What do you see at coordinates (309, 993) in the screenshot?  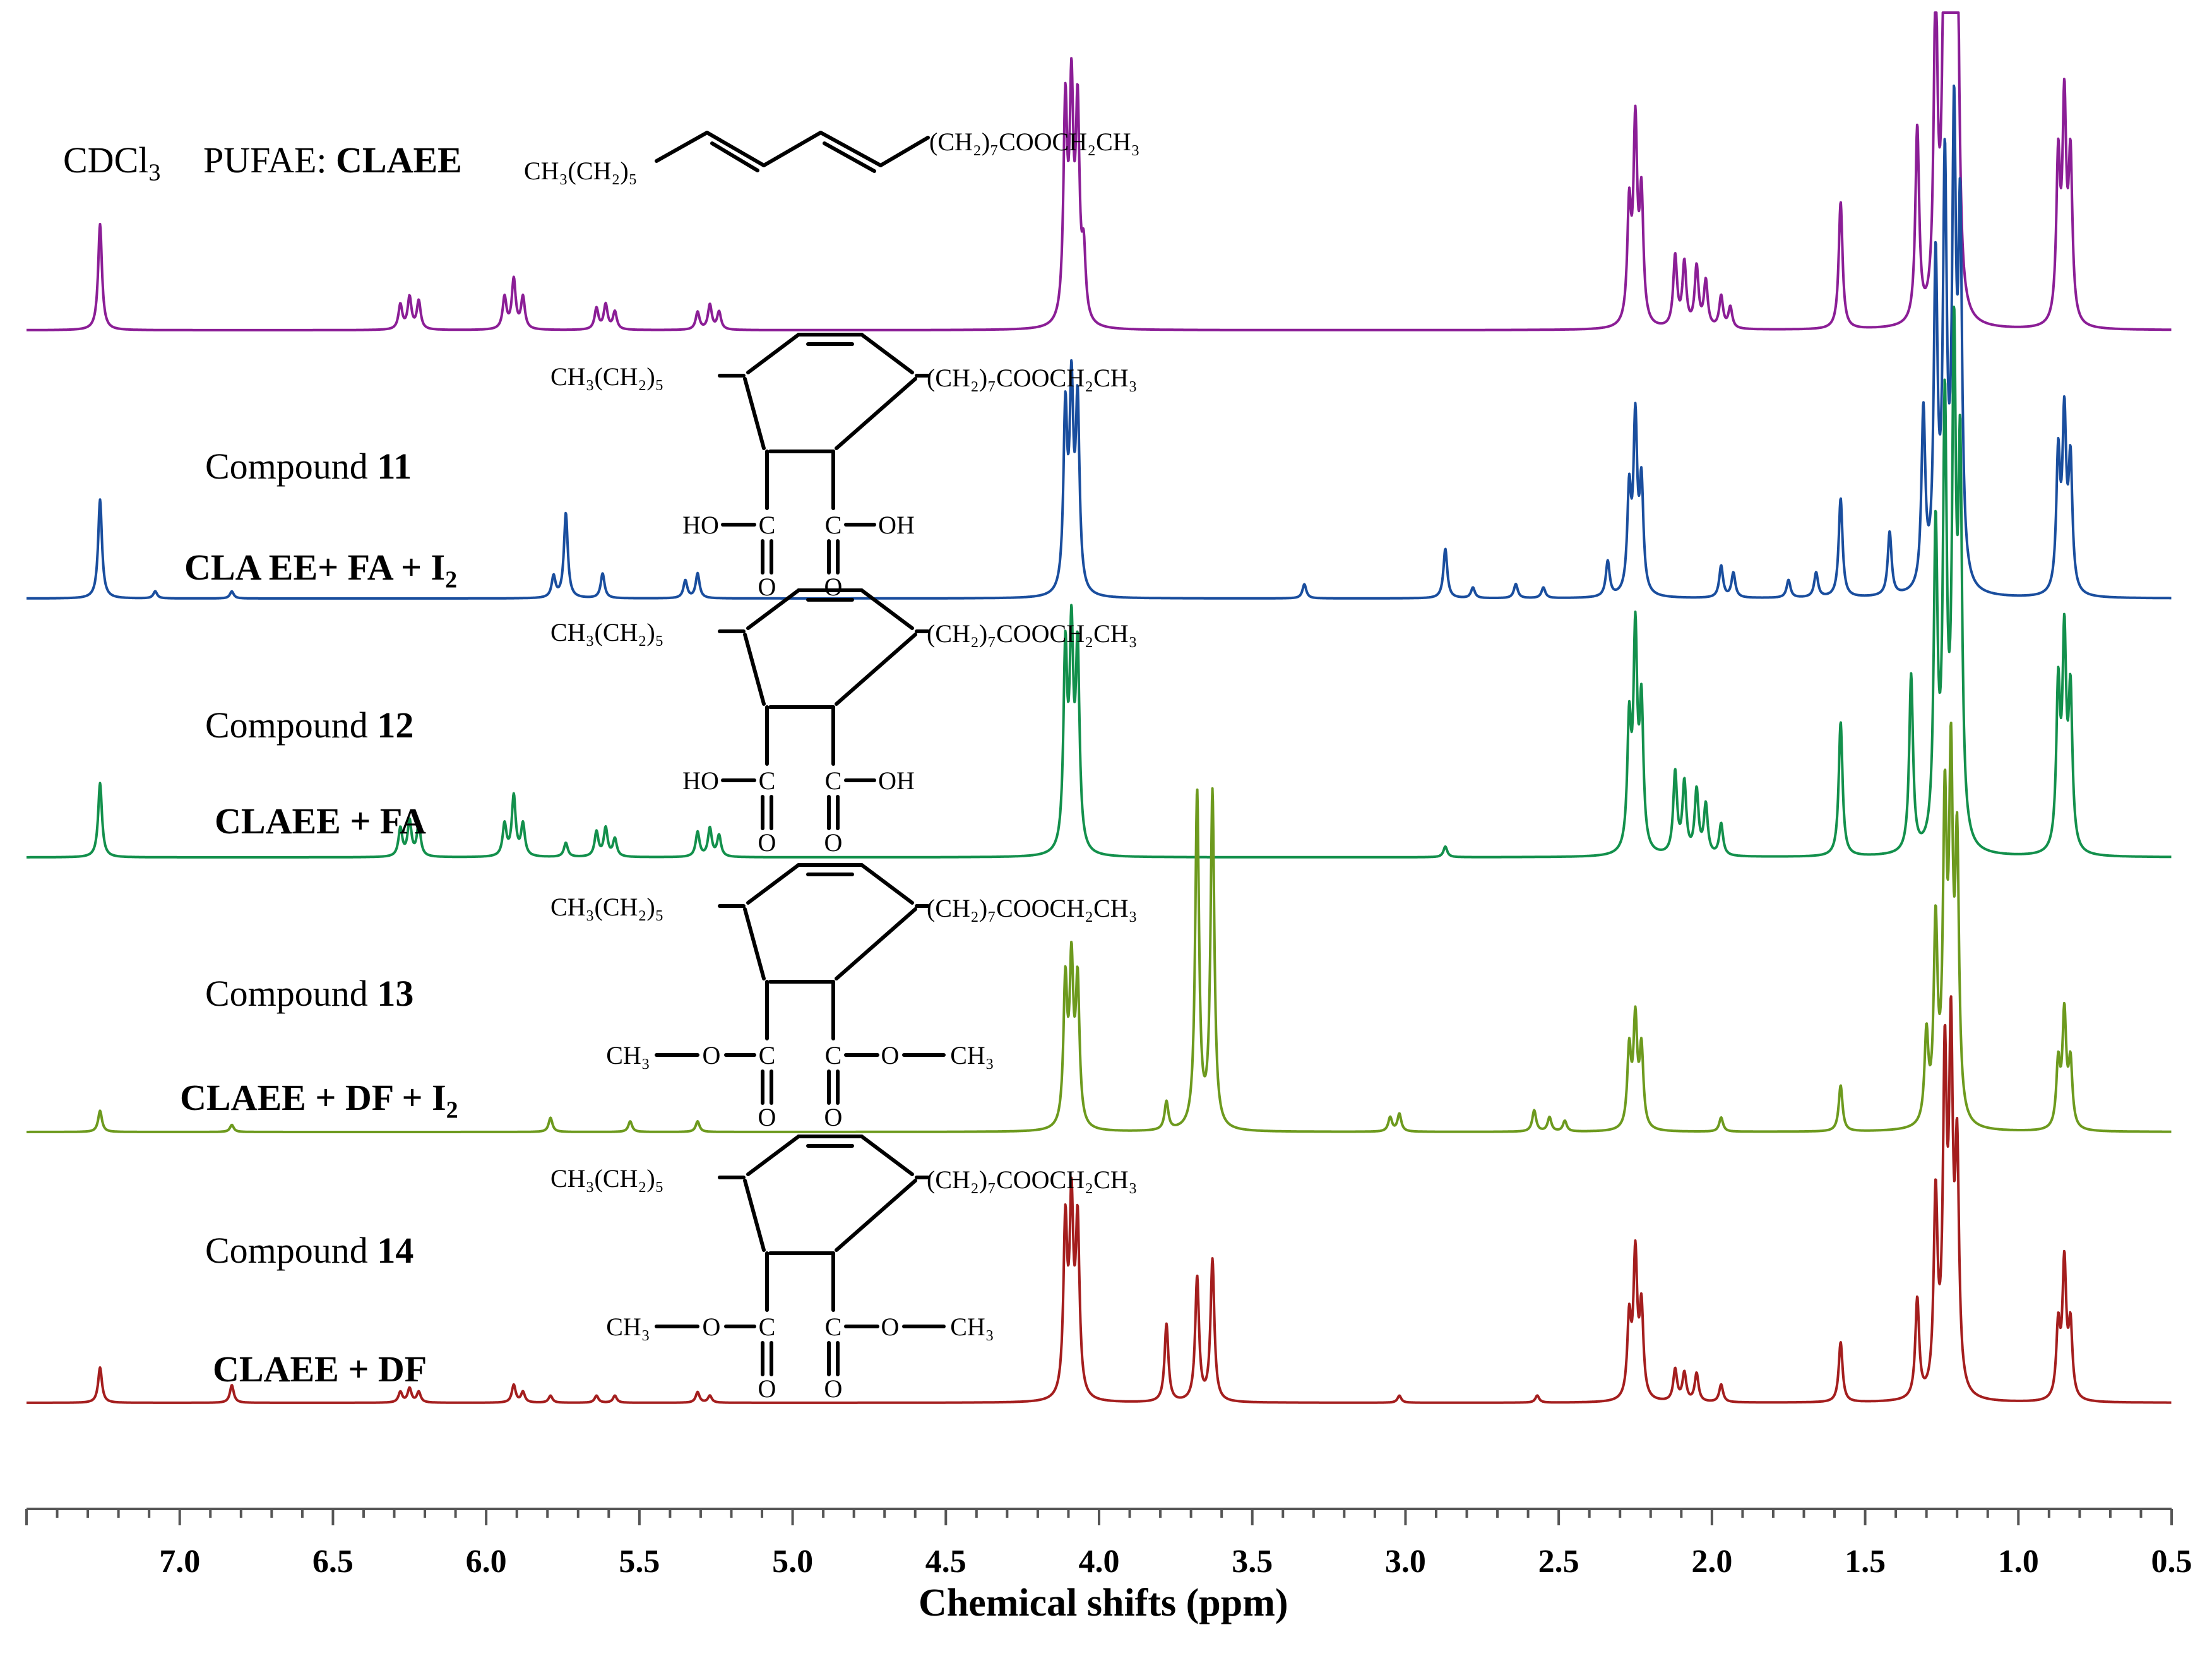 I see `compound-13-label: Compound 13` at bounding box center [309, 993].